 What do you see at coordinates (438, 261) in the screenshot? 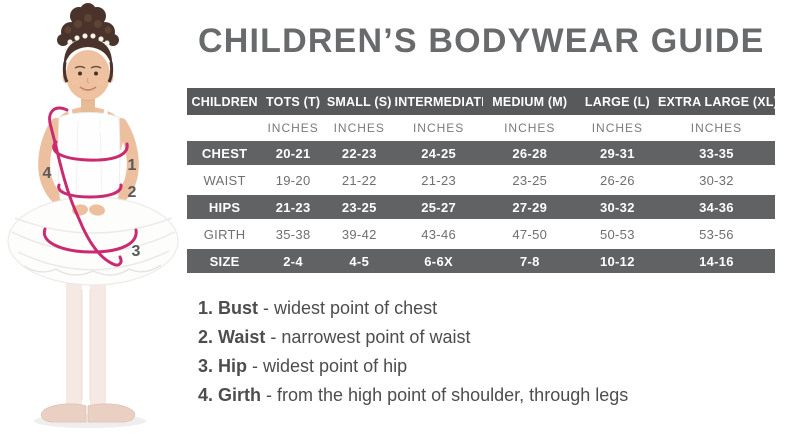
I see `table-cell: 6-6X` at bounding box center [438, 261].